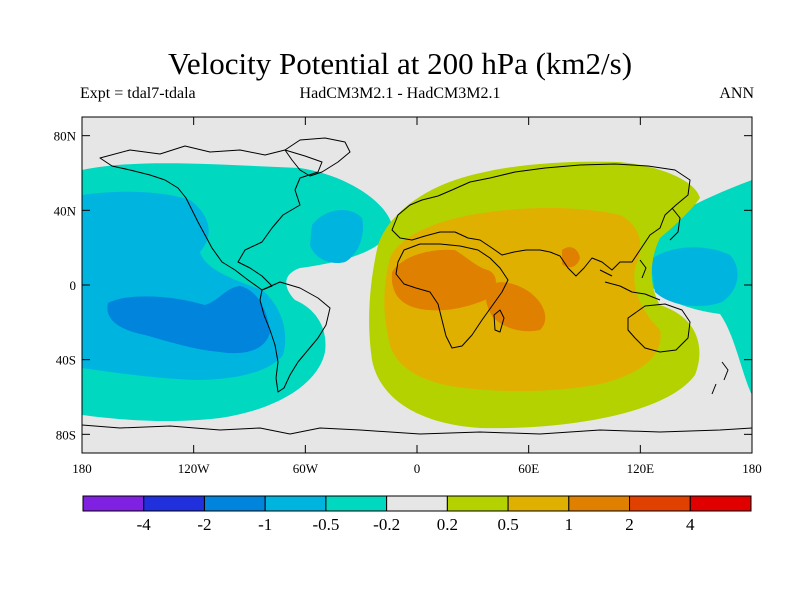 Image resolution: width=800 pixels, height=600 pixels. What do you see at coordinates (317, 157) in the screenshot?
I see `greenland-coastline` at bounding box center [317, 157].